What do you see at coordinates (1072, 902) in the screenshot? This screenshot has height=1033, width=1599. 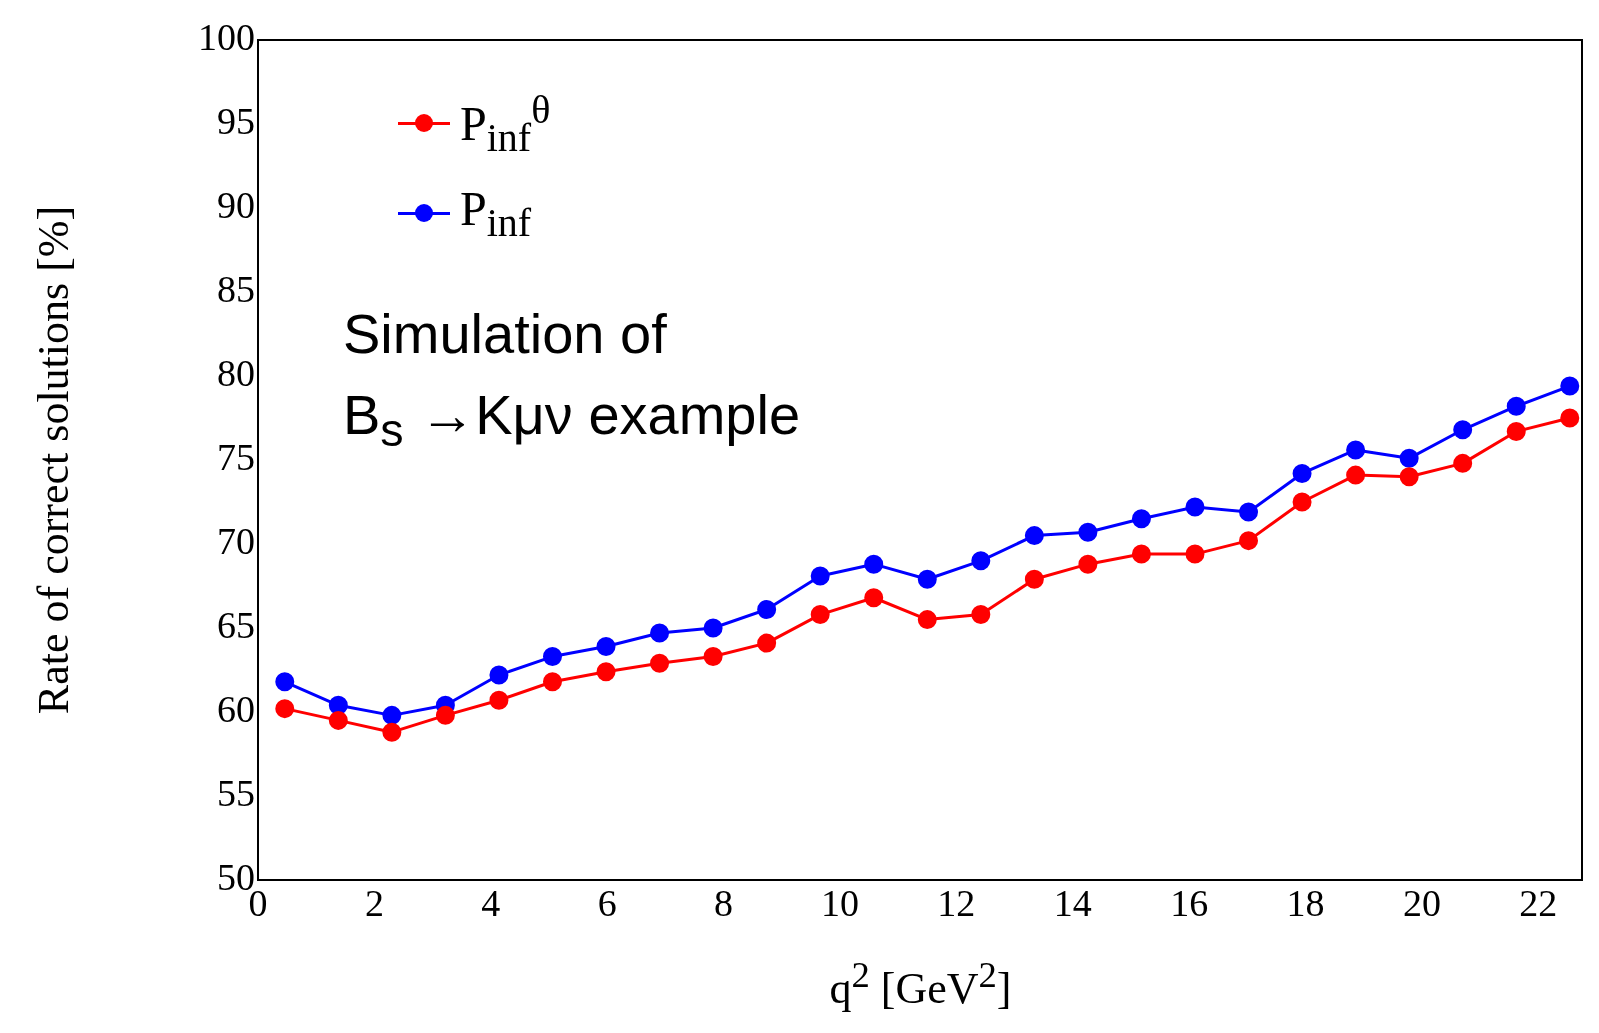 I see `x-tick-label: 14` at bounding box center [1072, 902].